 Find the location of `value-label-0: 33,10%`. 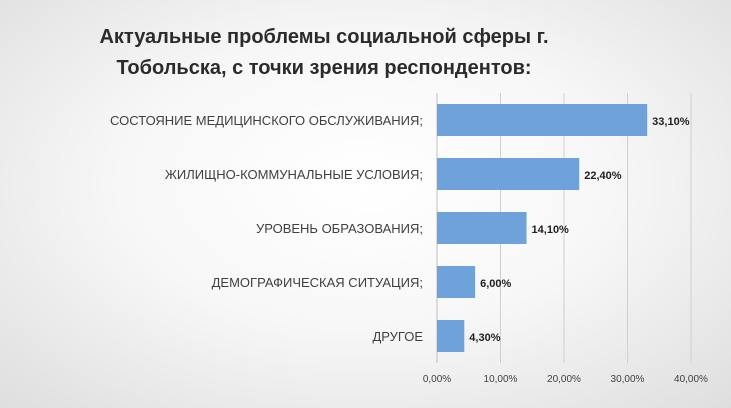

value-label-0: 33,10% is located at coordinates (671, 122).